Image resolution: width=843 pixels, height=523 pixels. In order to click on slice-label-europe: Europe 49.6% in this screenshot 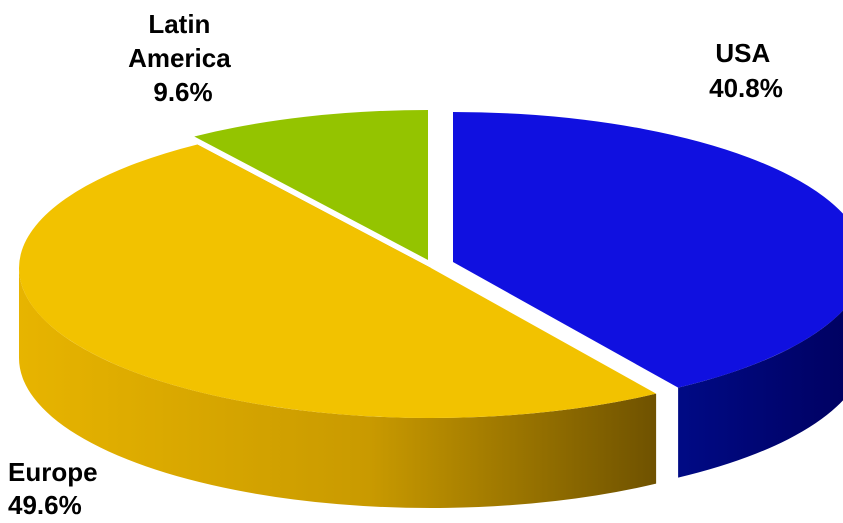, I will do `click(56, 488)`.